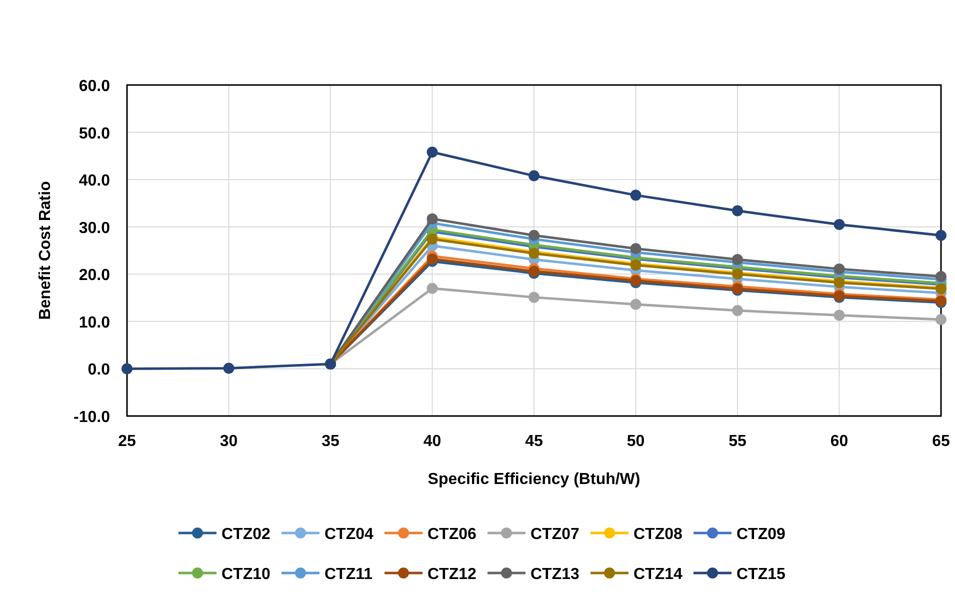 Image resolution: width=955 pixels, height=592 pixels. I want to click on legend-label: CTZ11, so click(348, 574).